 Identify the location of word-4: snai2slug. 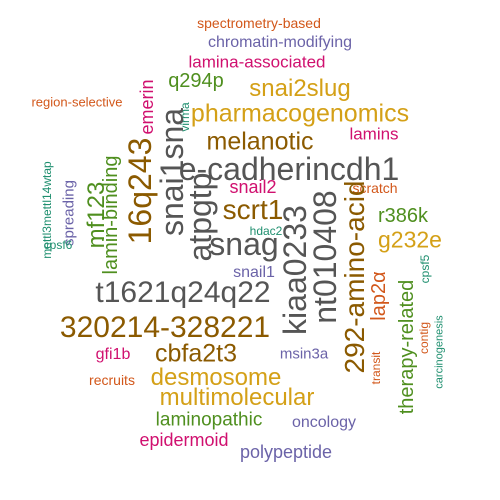
(300, 88).